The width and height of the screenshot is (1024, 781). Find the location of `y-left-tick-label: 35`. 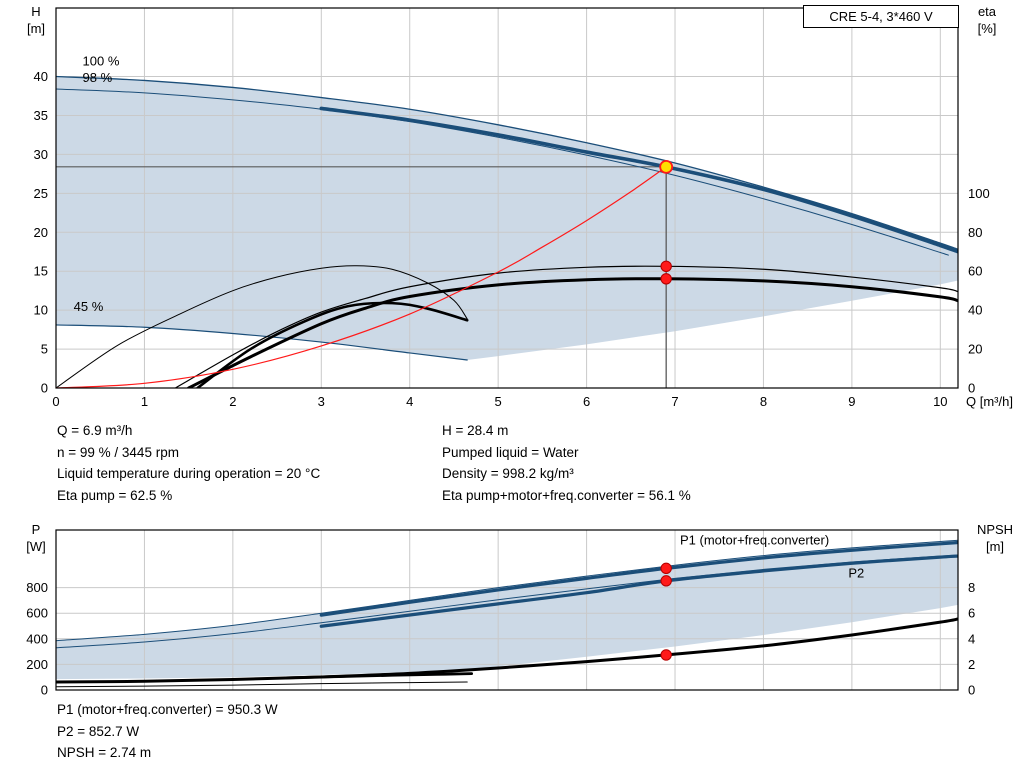

y-left-tick-label: 35 is located at coordinates (41, 115).